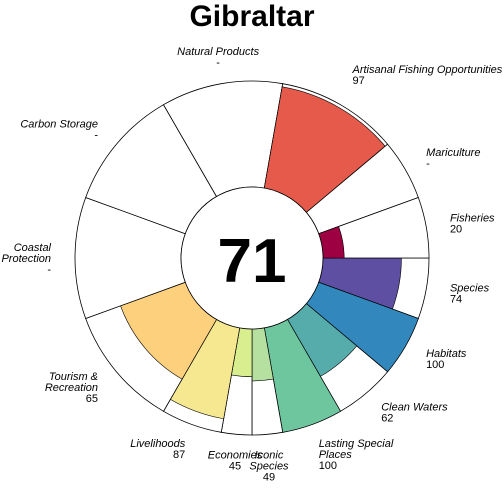 The width and height of the screenshot is (504, 504). What do you see at coordinates (59, 124) in the screenshot?
I see `label-text-carbon-storage: Carbon Storage` at bounding box center [59, 124].